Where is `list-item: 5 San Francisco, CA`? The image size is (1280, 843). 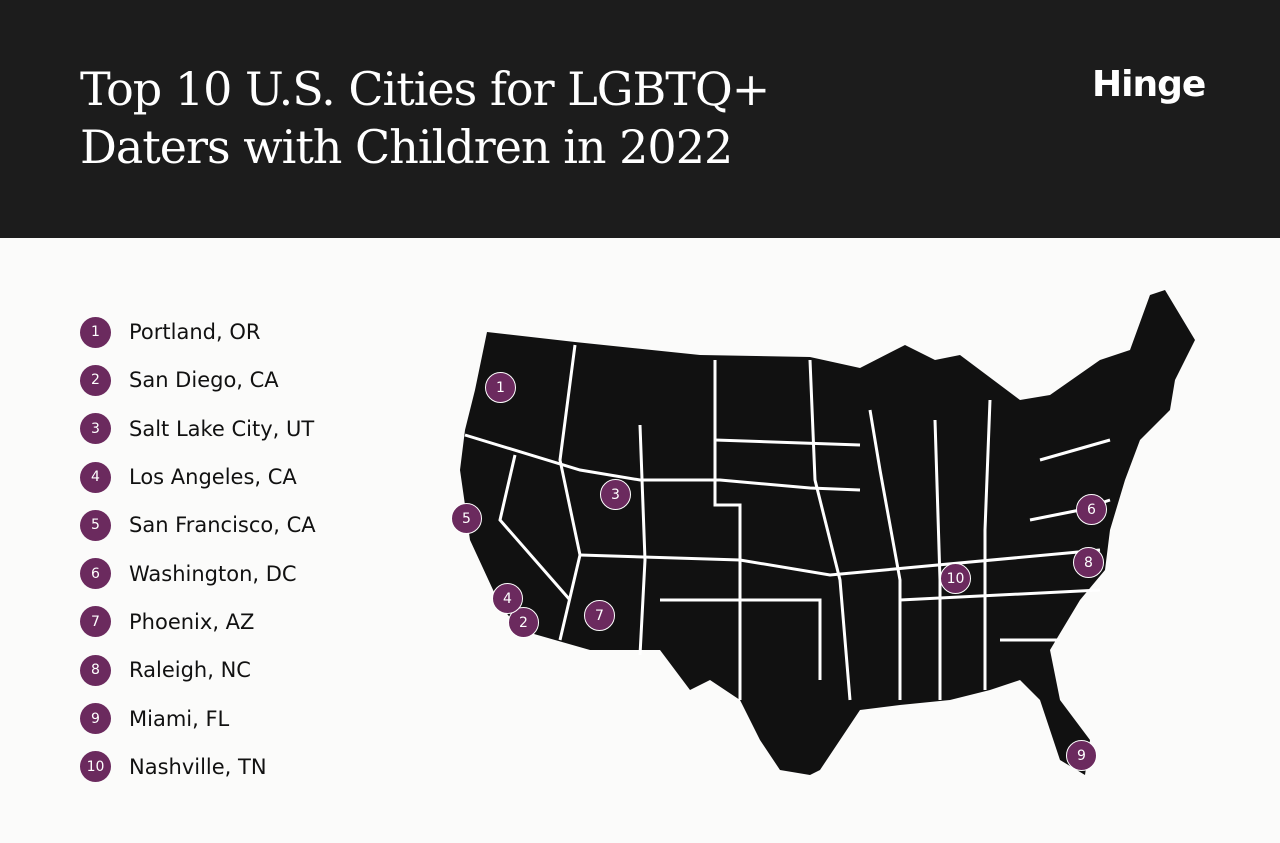 list-item: 5 San Francisco, CA is located at coordinates (198, 525).